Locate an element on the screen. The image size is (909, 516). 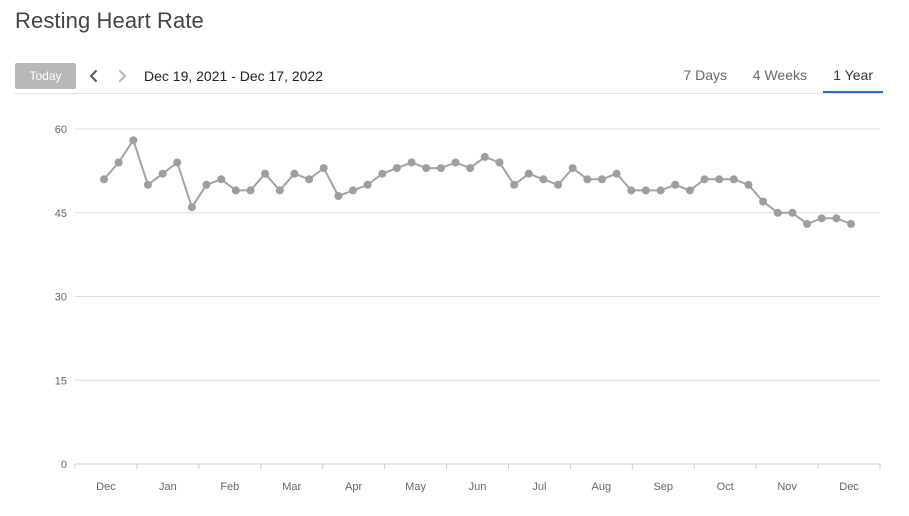
x-month-label: Oct is located at coordinates (725, 487).